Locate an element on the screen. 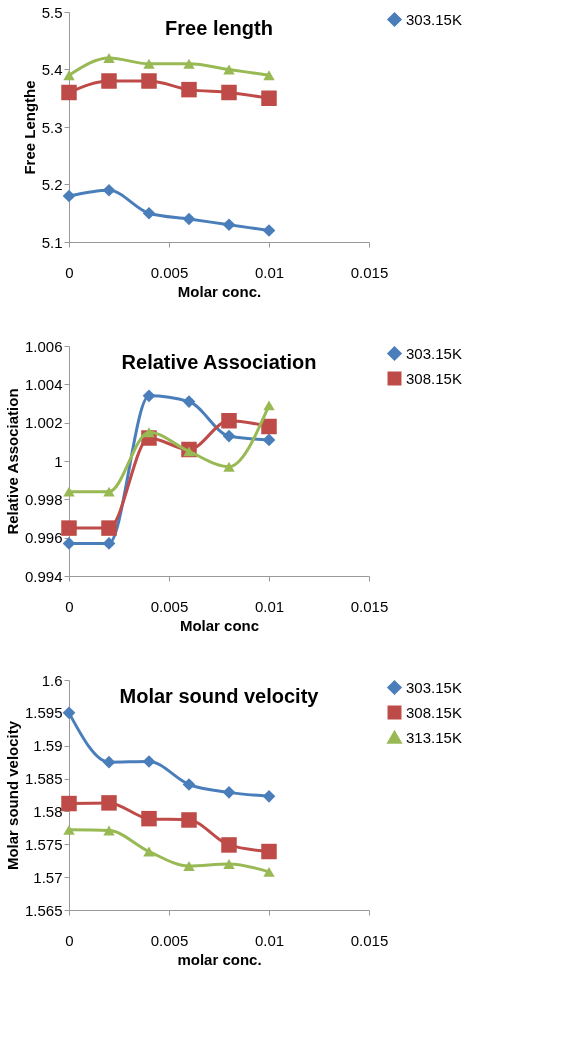  chart-title: Free length is located at coordinates (219, 28).